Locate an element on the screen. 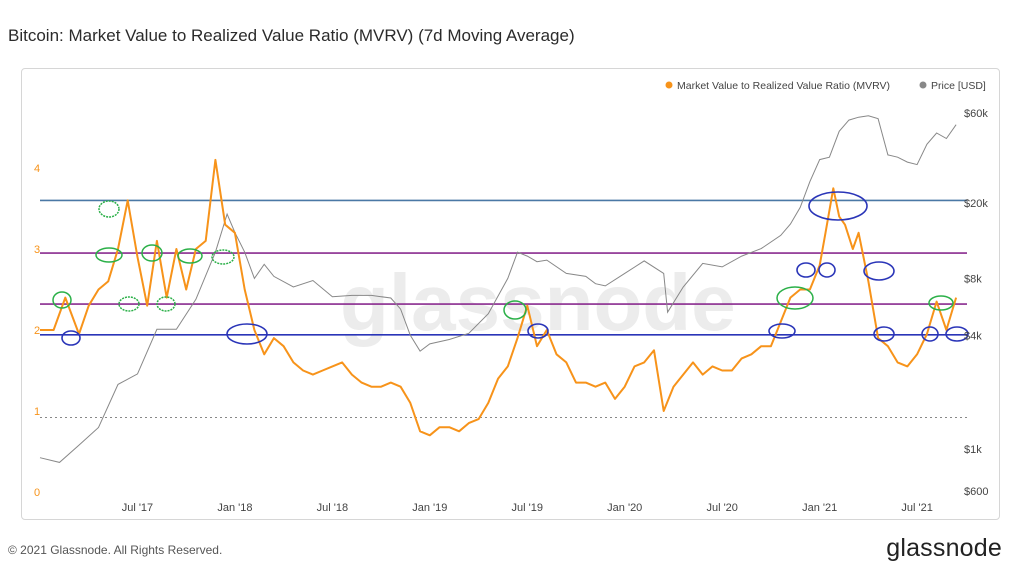 Image resolution: width=1024 pixels, height=576 pixels. x-axis-tick: Jan '19 is located at coordinates (429, 508).